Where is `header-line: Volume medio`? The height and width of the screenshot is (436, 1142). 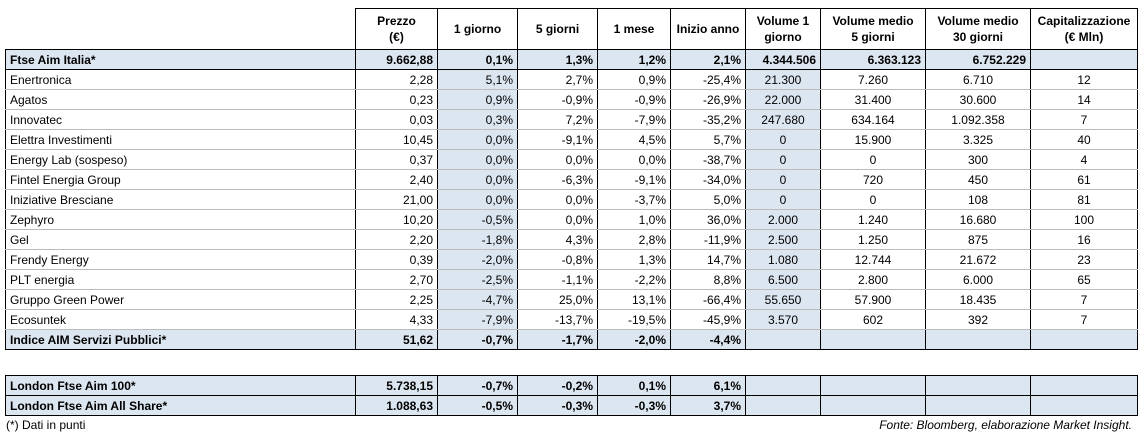 header-line: Volume medio is located at coordinates (978, 21).